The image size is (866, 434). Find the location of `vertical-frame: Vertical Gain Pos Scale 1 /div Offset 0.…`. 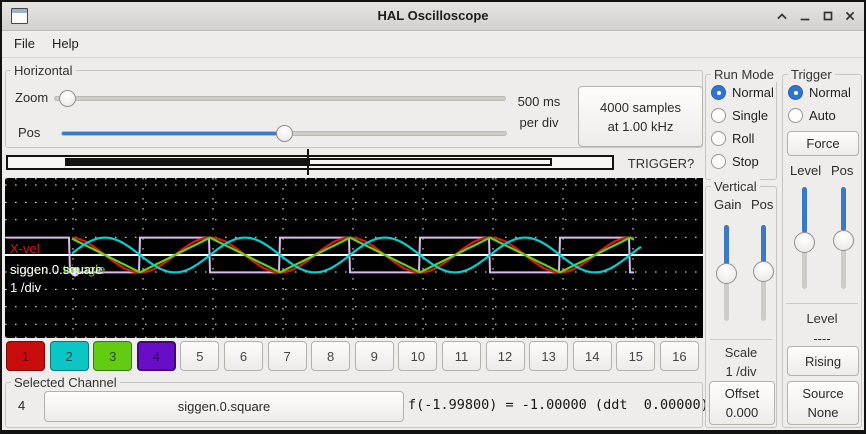

vertical-frame: Vertical Gain Pos Scale 1 /div Offset 0.… is located at coordinates (741, 303).